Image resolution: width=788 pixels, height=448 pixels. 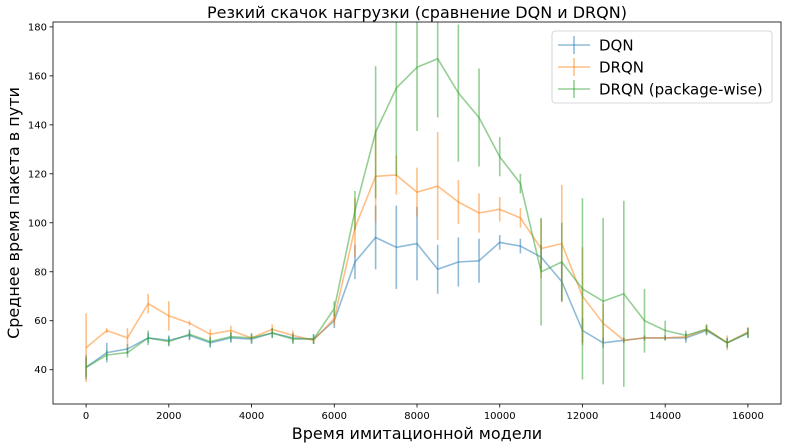 I want to click on legend-label: DQN, so click(x=616, y=46).